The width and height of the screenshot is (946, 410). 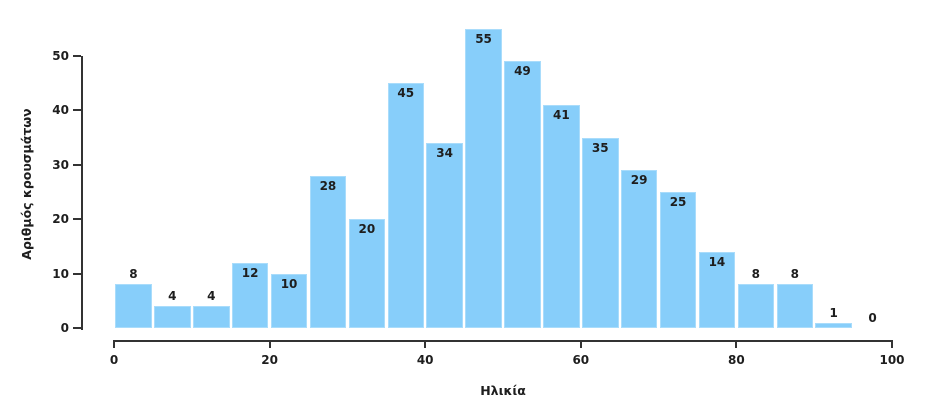 What do you see at coordinates (483, 38) in the screenshot?
I see `bar-value-label: 55` at bounding box center [483, 38].